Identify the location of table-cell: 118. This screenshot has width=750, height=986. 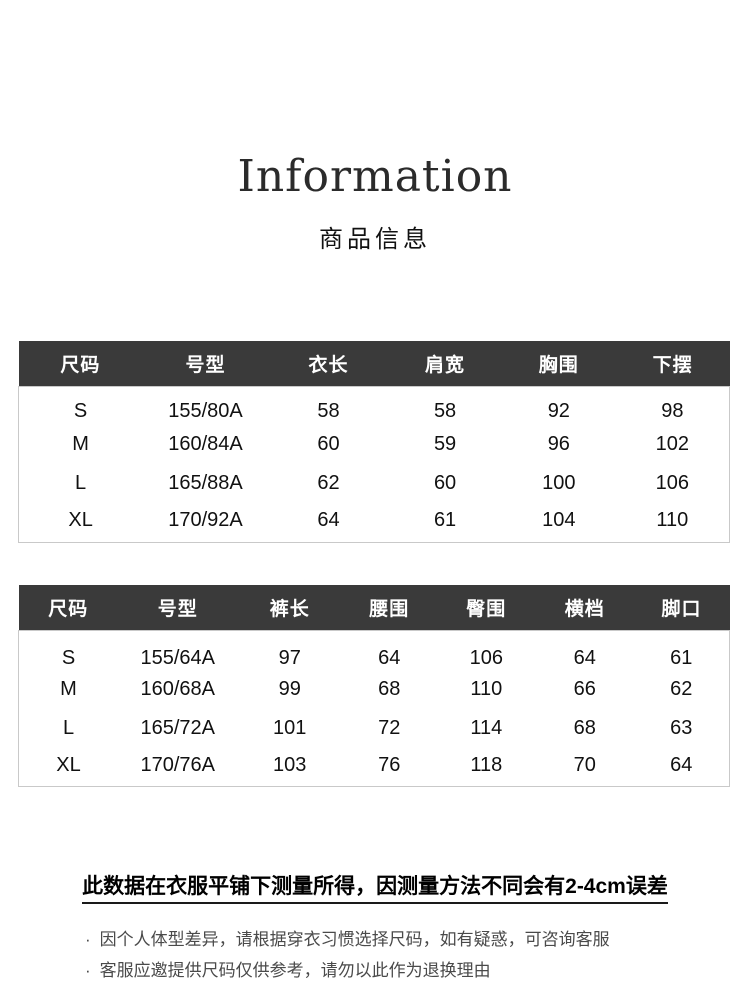
(486, 764).